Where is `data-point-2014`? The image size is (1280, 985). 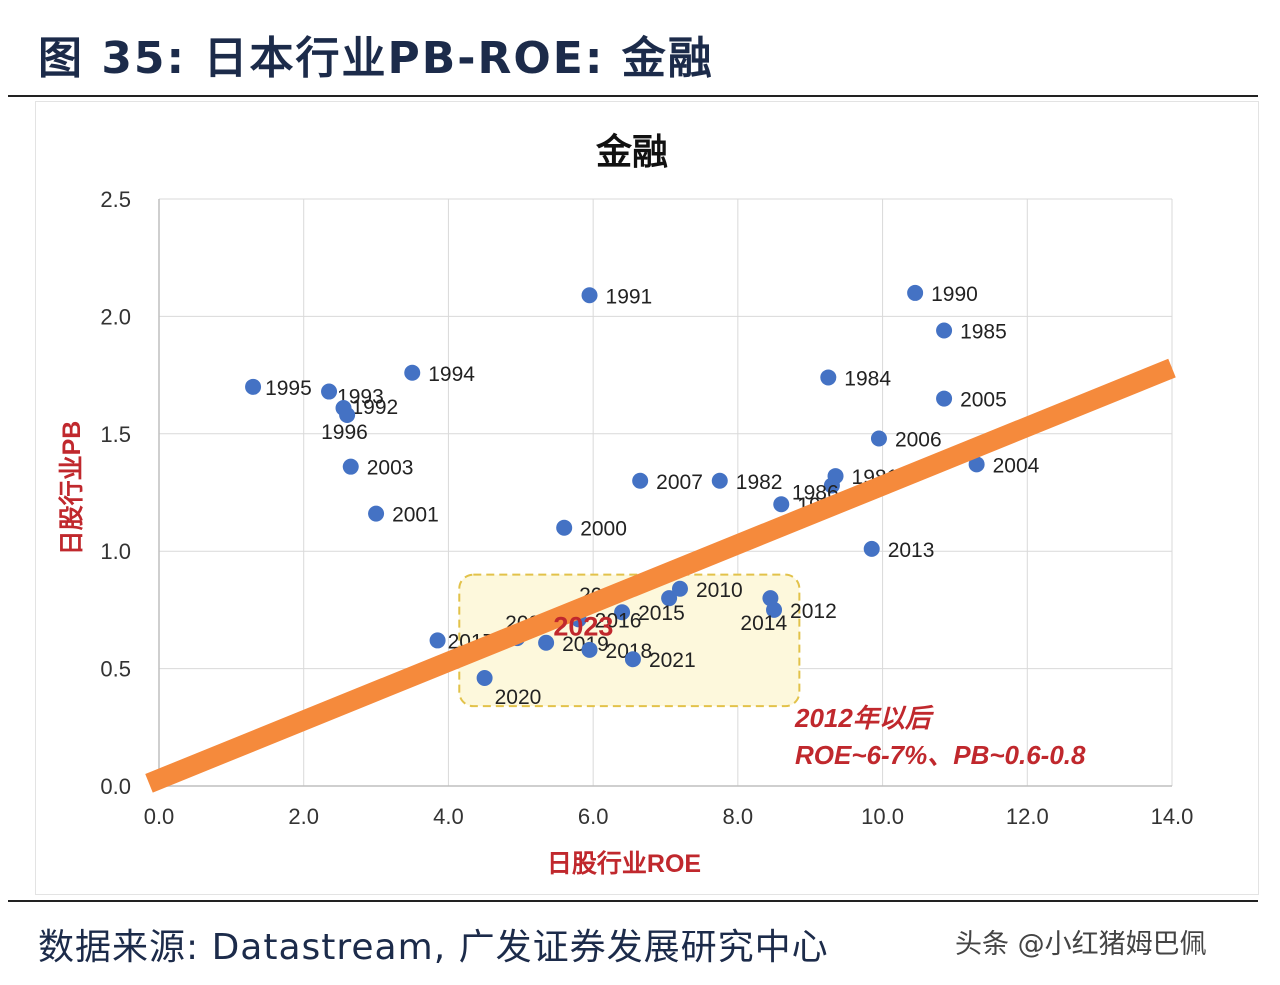
data-point-2014 is located at coordinates (770, 598).